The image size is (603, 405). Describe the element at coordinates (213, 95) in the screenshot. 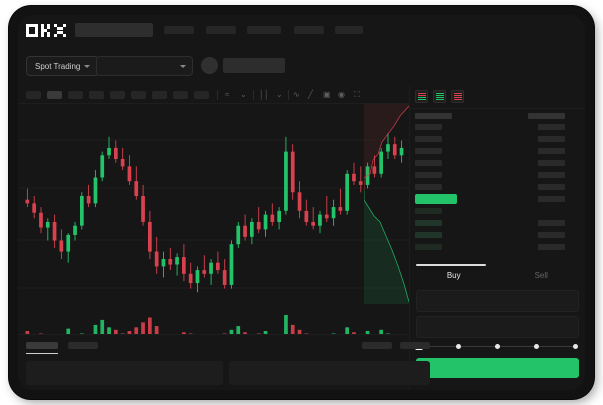

I see `chart-toolbar: ≈ ⌄ ││ ⌄ ∿ ╱ ▣ ◉ ⛶` at that location.